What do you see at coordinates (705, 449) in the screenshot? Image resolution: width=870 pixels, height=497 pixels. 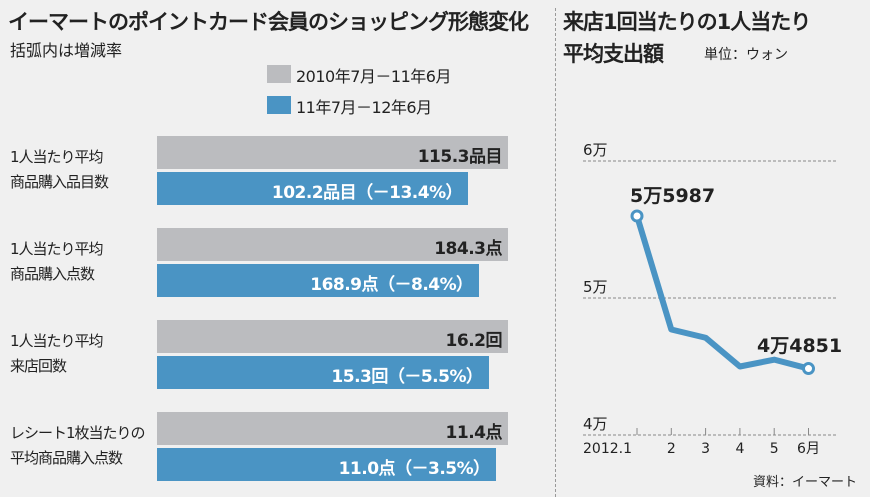 I see `x-tick-label: 3` at bounding box center [705, 449].